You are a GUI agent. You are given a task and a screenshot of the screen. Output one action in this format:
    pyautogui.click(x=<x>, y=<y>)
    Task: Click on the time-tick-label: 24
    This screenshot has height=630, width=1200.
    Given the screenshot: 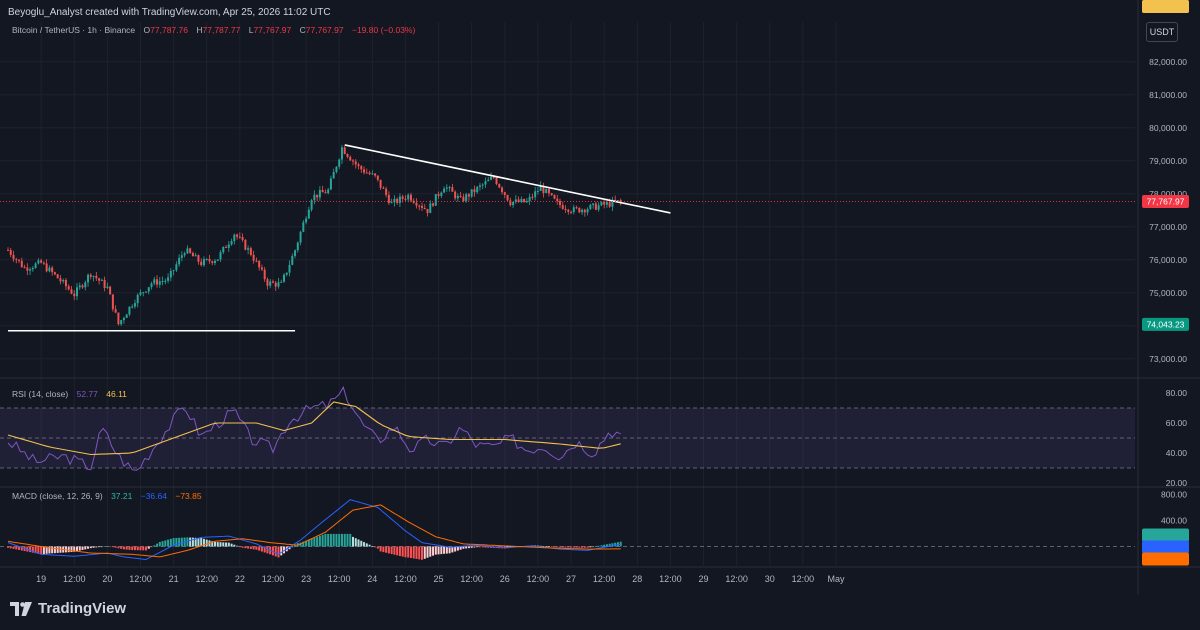 What is the action you would take?
    pyautogui.click(x=372, y=579)
    